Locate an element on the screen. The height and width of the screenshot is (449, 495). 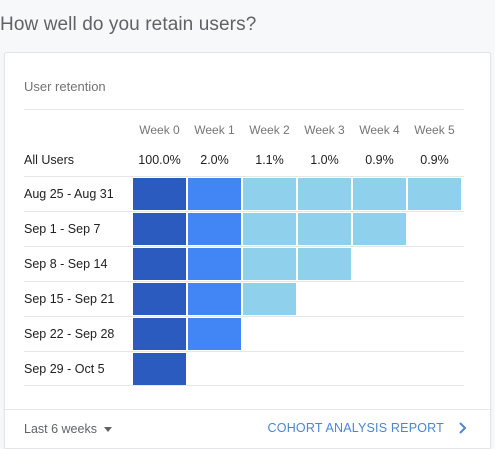
all-users-label: All Users is located at coordinates (49, 160).